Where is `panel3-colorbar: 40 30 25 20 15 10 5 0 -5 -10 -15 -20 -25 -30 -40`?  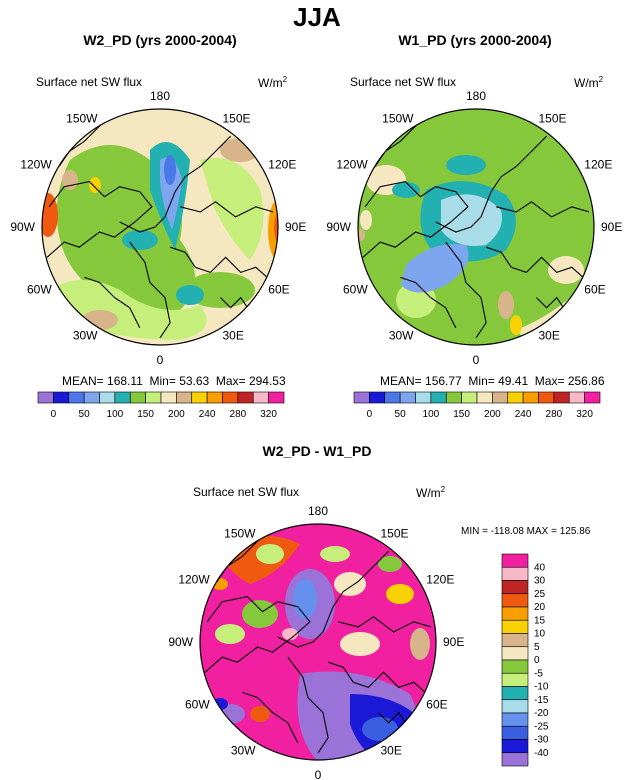
panel3-colorbar: 40 30 25 20 15 10 5 0 -5 -10 -15 -20 -25 -30 -40 is located at coordinates (525, 660).